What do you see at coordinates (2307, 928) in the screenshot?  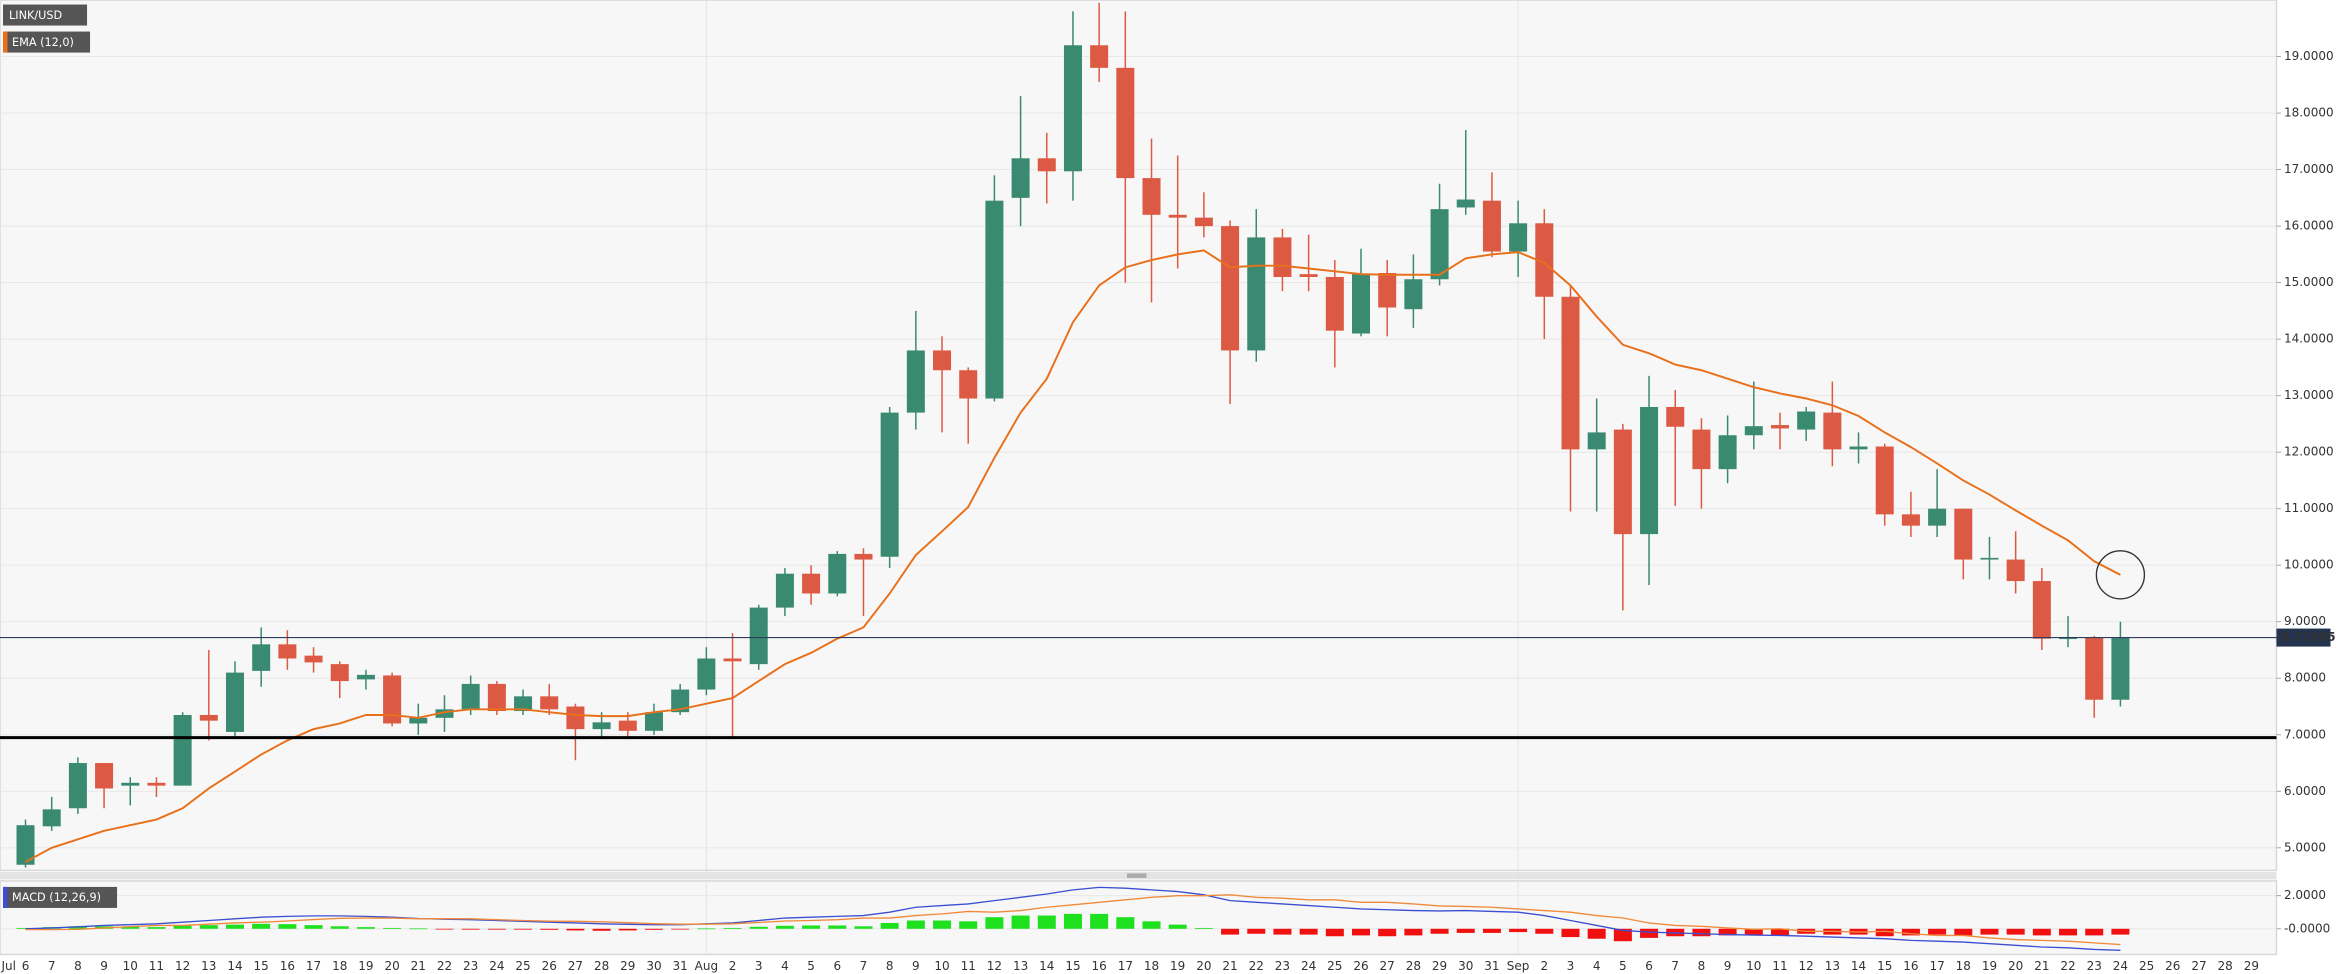 I see `y-tick-label: -0.0000` at bounding box center [2307, 928].